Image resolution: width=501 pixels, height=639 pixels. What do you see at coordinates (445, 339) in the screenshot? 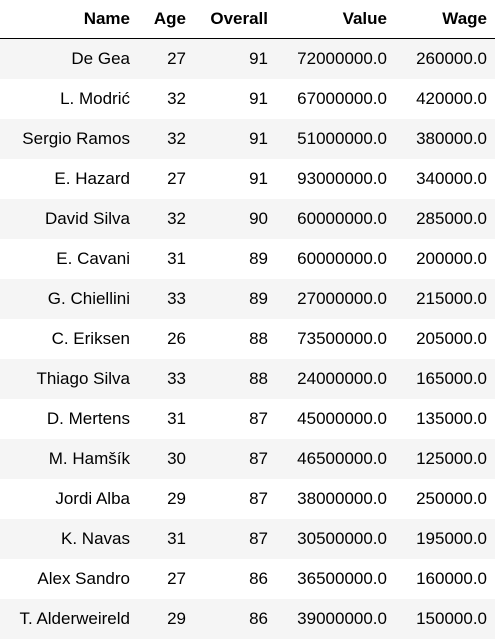
I see `cell-wage: 205000.0` at bounding box center [445, 339].